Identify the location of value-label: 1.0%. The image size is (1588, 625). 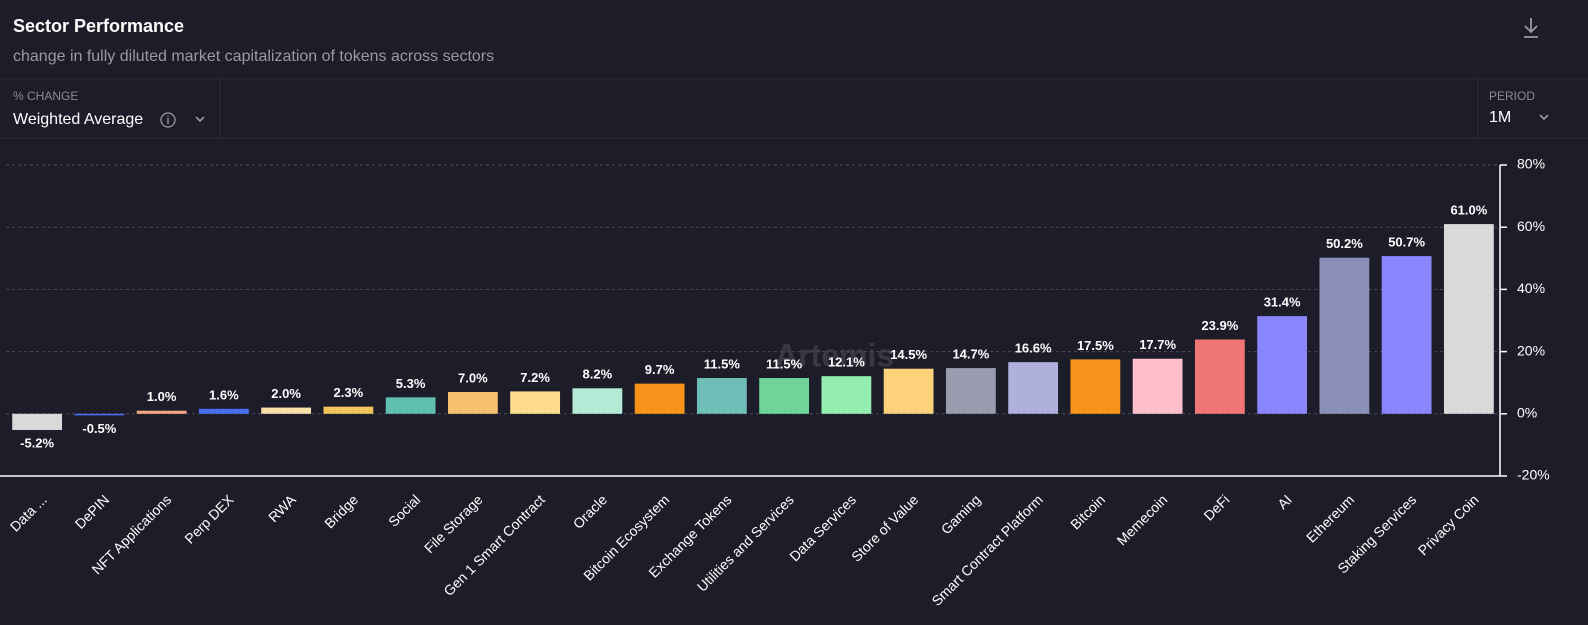
(162, 396).